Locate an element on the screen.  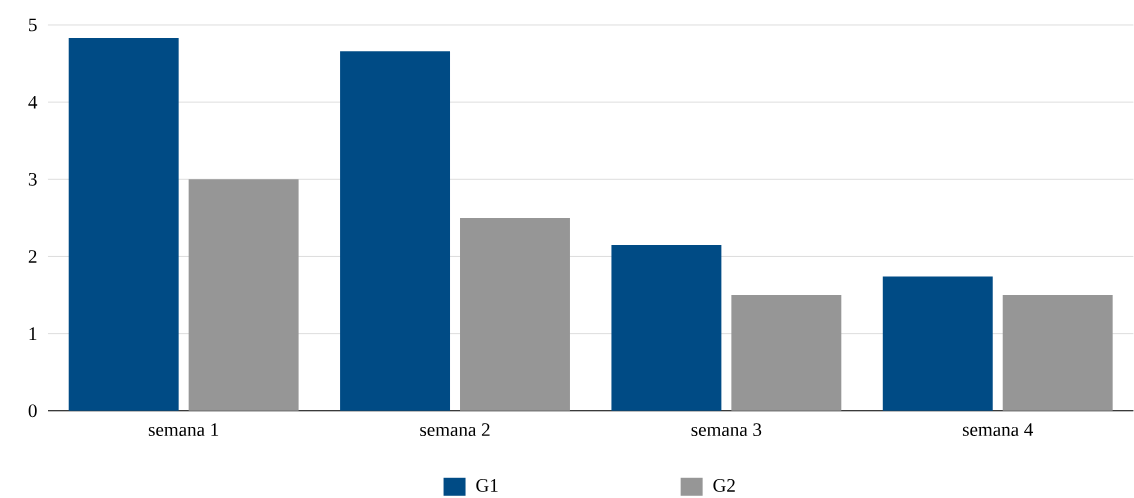
y-tick-label: 1 is located at coordinates (33, 333).